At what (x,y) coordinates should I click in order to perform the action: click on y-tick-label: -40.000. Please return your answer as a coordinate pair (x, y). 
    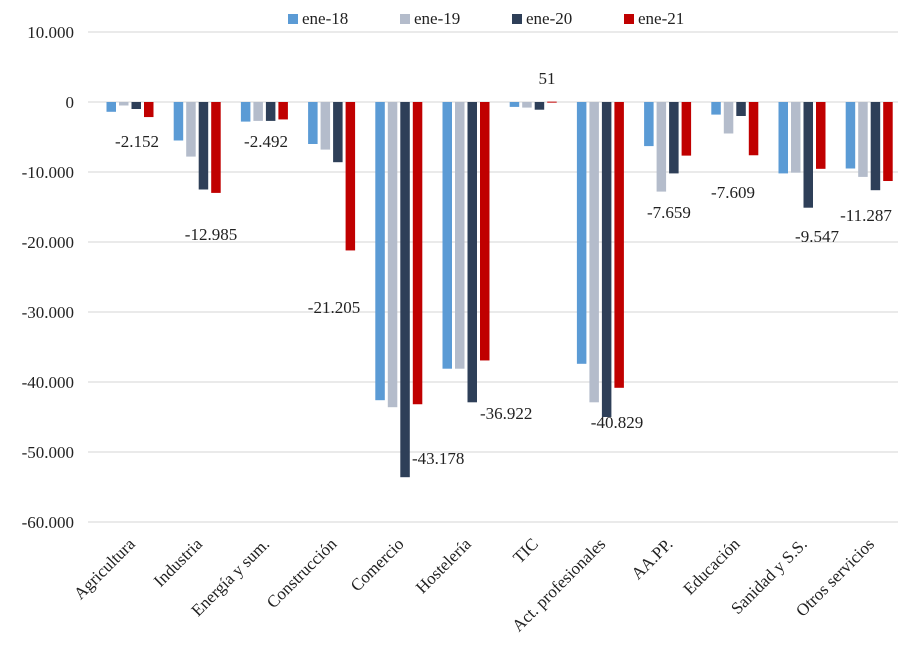
    Looking at the image, I should click on (48, 382).